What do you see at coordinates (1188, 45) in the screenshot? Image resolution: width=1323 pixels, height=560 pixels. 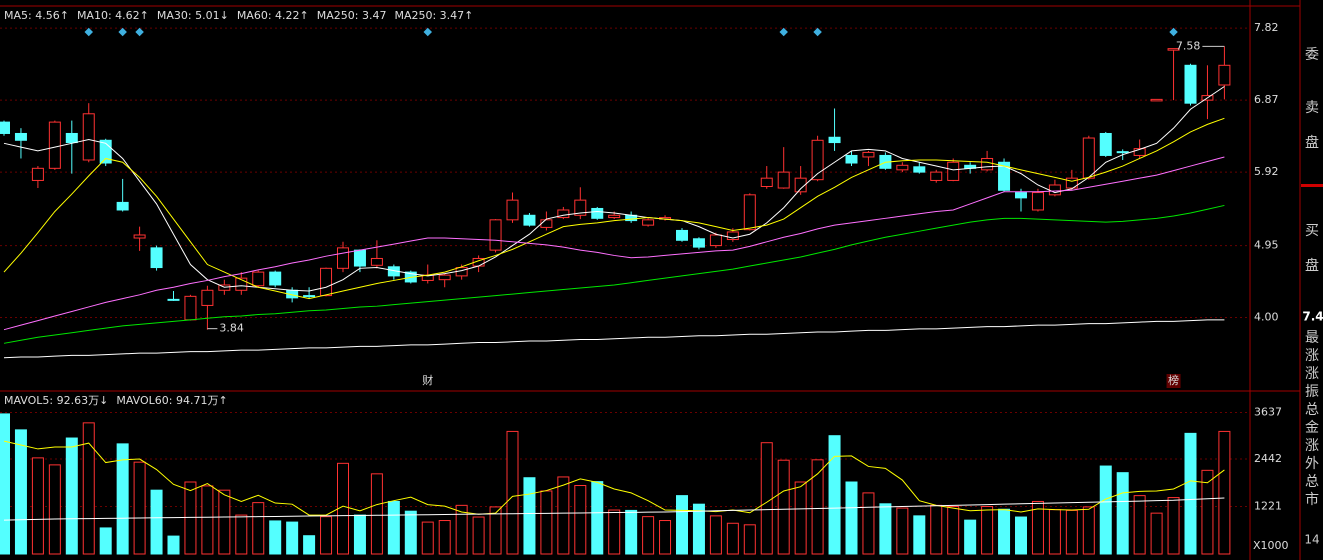 I see `high-label: 7.58` at bounding box center [1188, 45].